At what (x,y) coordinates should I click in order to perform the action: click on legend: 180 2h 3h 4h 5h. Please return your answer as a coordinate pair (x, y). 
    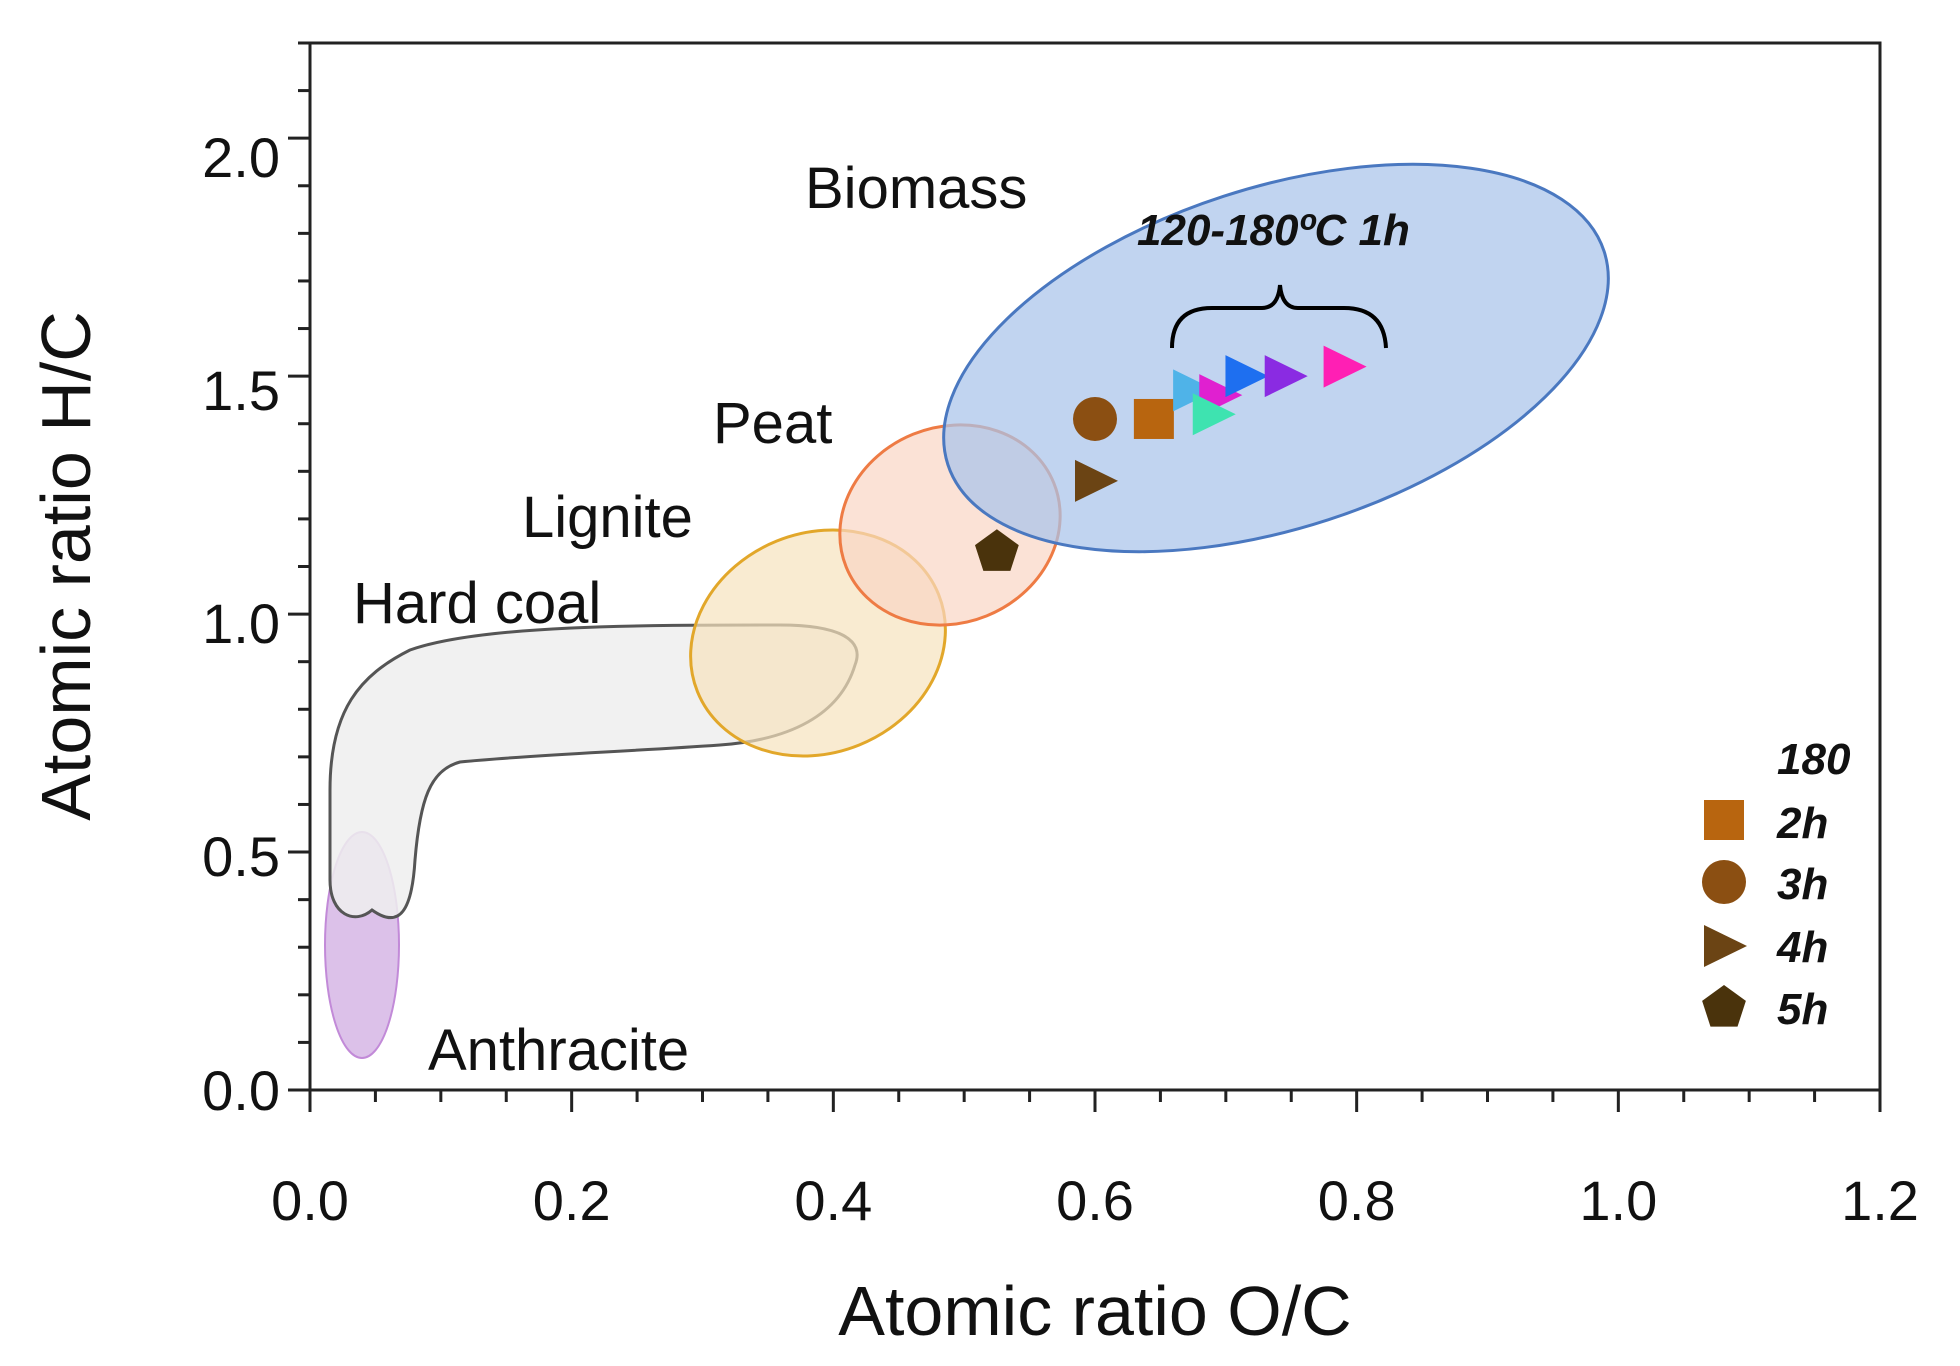
    Looking at the image, I should click on (1776, 884).